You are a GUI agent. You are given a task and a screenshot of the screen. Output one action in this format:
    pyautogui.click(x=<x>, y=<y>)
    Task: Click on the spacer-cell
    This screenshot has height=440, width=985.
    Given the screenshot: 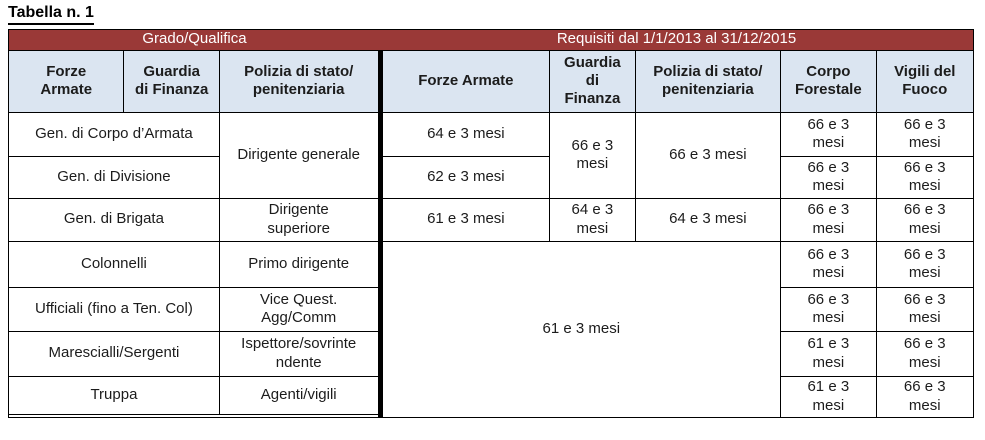 What is the action you would take?
    pyautogui.click(x=194, y=415)
    